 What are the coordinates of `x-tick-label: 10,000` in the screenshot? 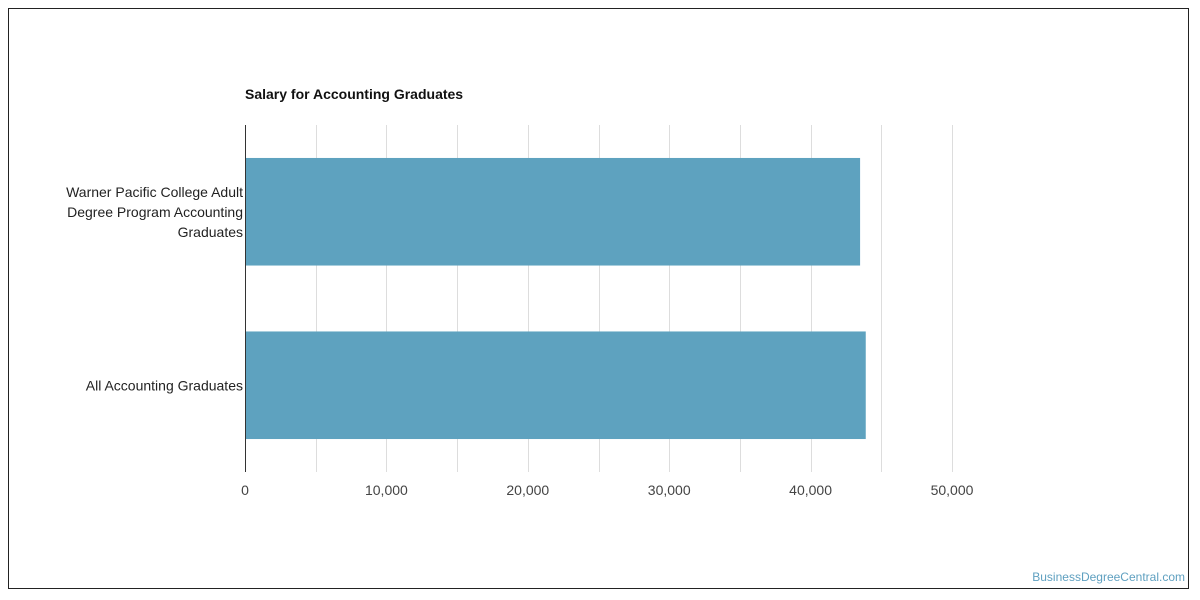 It's located at (386, 490).